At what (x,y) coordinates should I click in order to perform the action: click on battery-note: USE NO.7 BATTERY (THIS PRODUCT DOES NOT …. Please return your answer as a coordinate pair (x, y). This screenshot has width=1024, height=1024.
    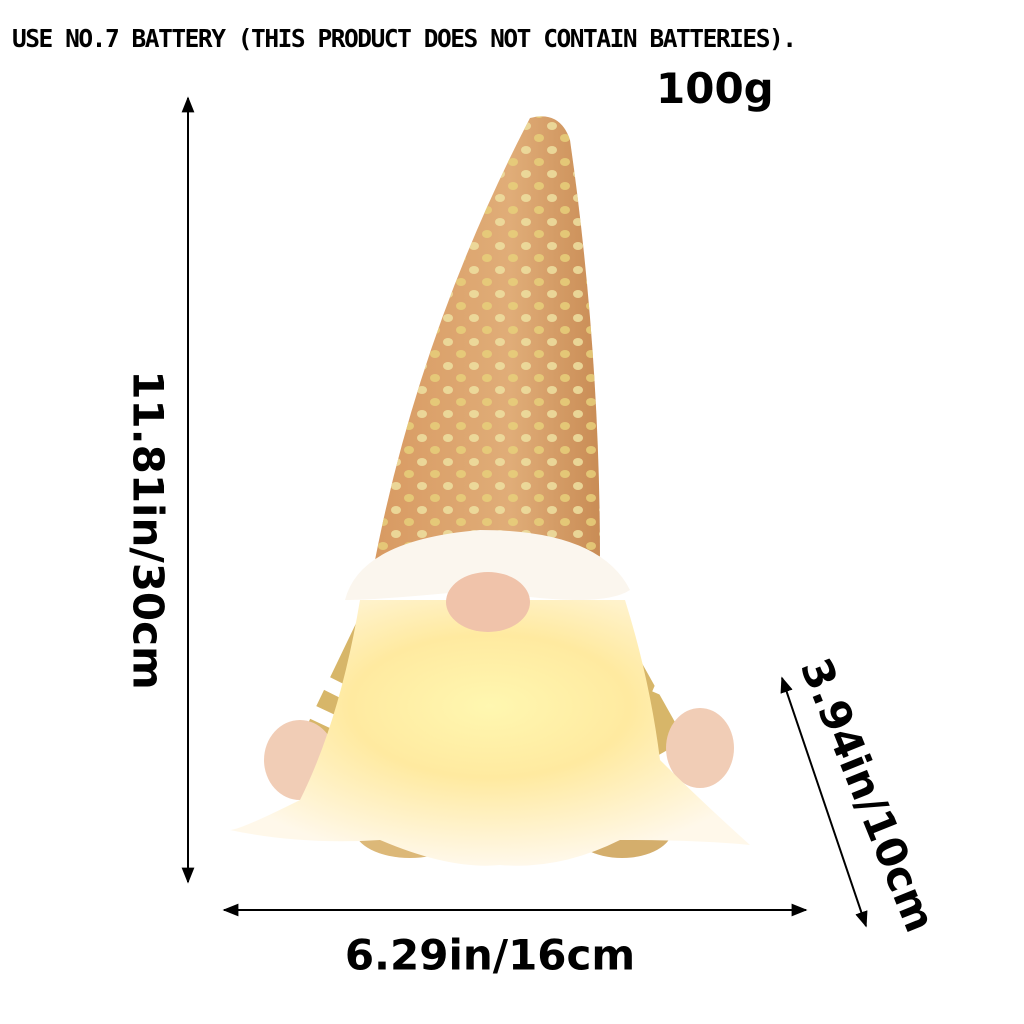
    Looking at the image, I should click on (404, 38).